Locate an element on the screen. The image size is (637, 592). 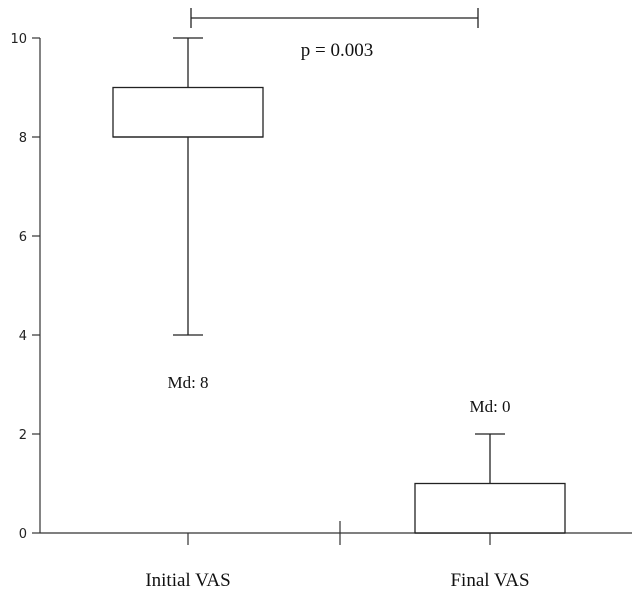
y-tick-label: 0 is located at coordinates (23, 534).